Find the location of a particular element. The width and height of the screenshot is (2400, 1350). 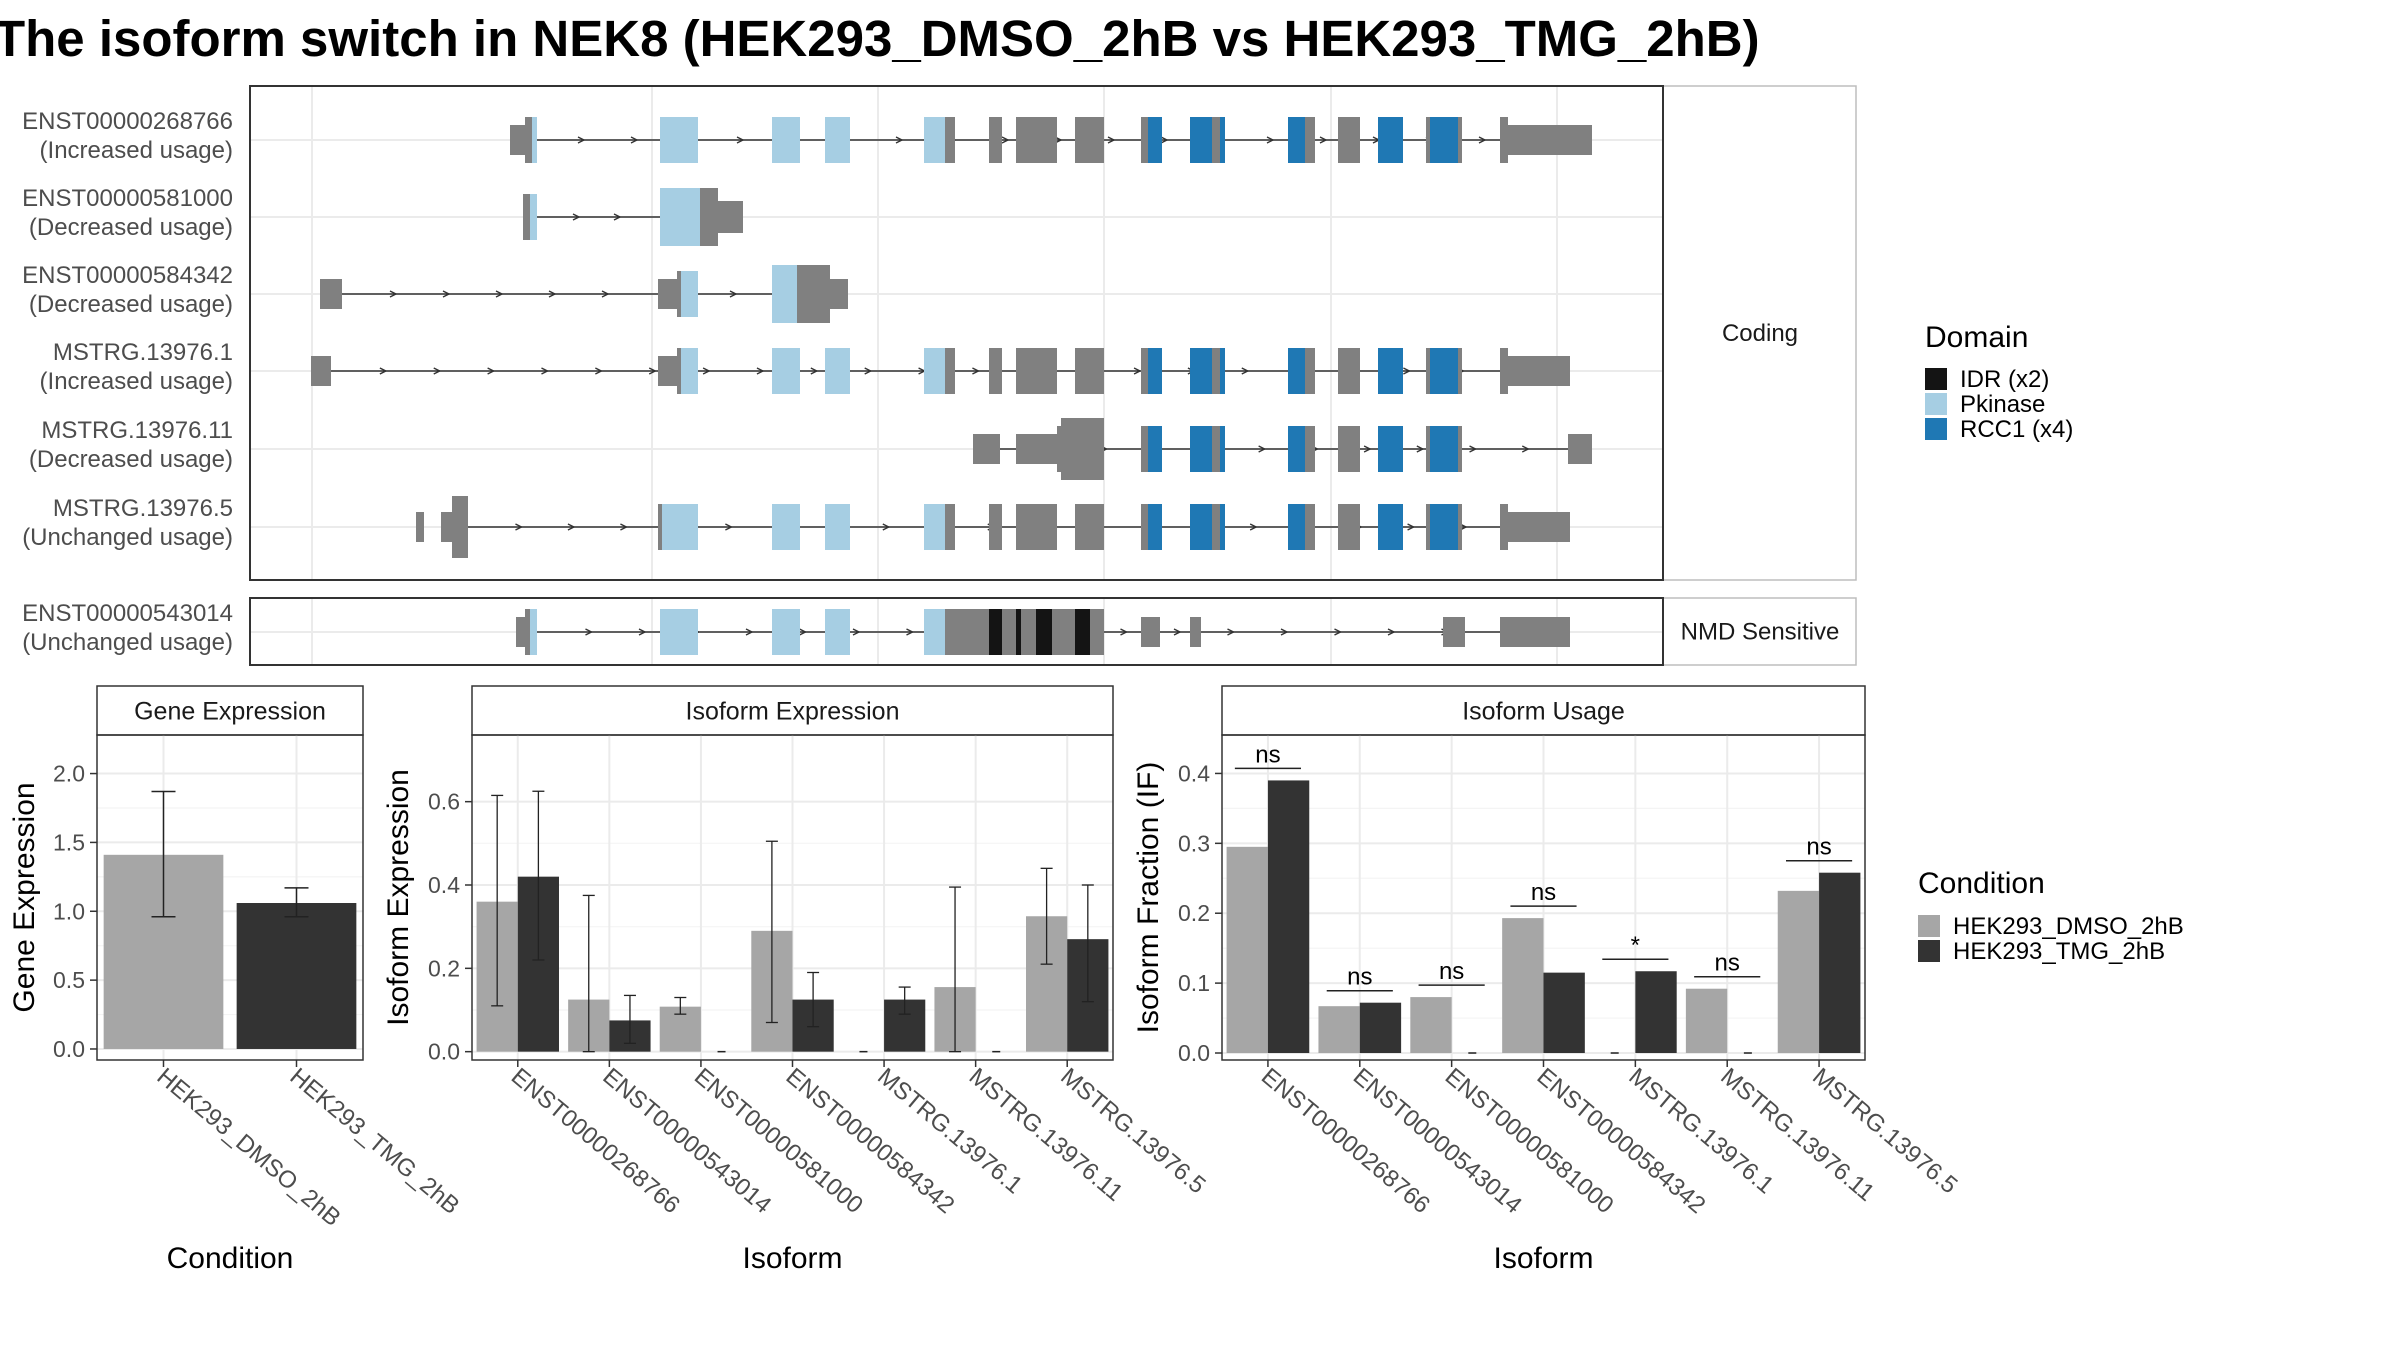

x-axis-title: Isoform is located at coordinates (792, 1258).